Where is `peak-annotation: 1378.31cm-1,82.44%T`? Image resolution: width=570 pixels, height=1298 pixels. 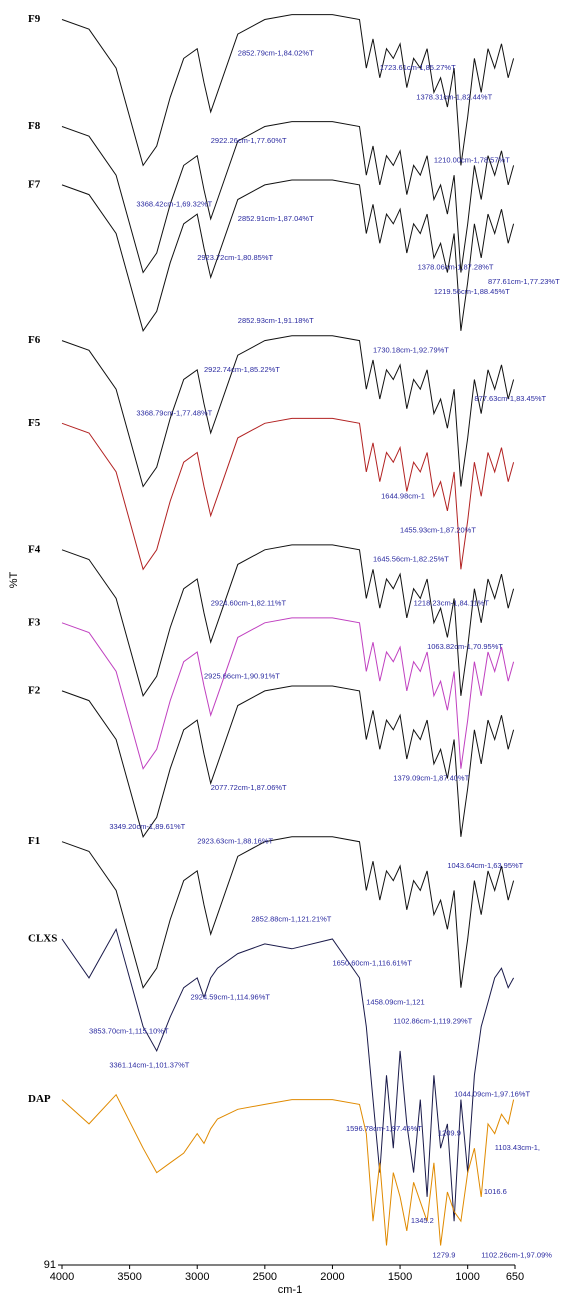 peak-annotation: 1378.31cm-1,82.44%T is located at coordinates (454, 96).